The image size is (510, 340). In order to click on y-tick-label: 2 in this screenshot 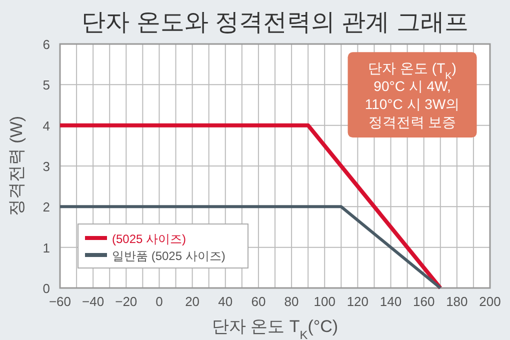, I will do `click(46, 207)`.